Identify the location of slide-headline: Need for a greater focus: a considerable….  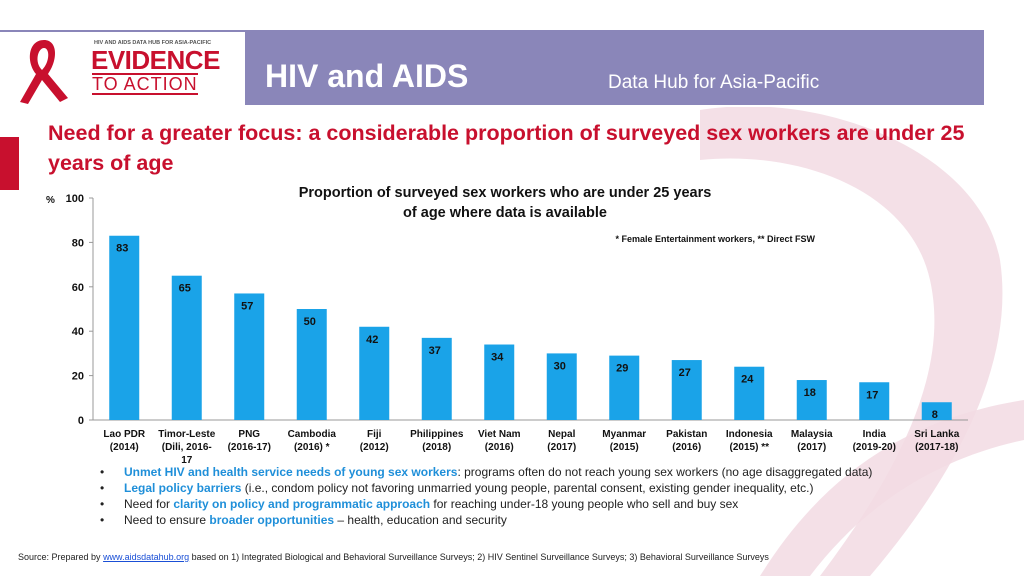
(506, 148).